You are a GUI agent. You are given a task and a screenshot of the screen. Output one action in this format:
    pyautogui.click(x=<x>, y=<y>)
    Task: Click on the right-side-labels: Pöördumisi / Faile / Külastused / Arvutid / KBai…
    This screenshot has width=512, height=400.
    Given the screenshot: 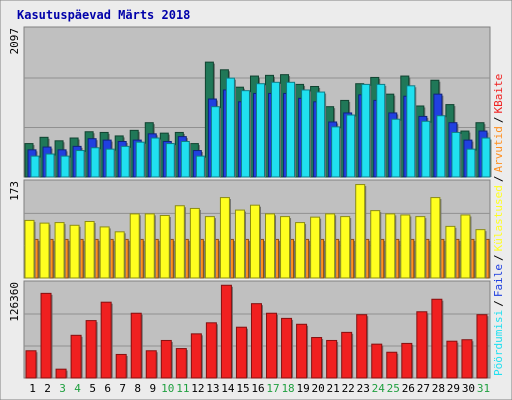 What is the action you would take?
    pyautogui.click(x=498, y=225)
    